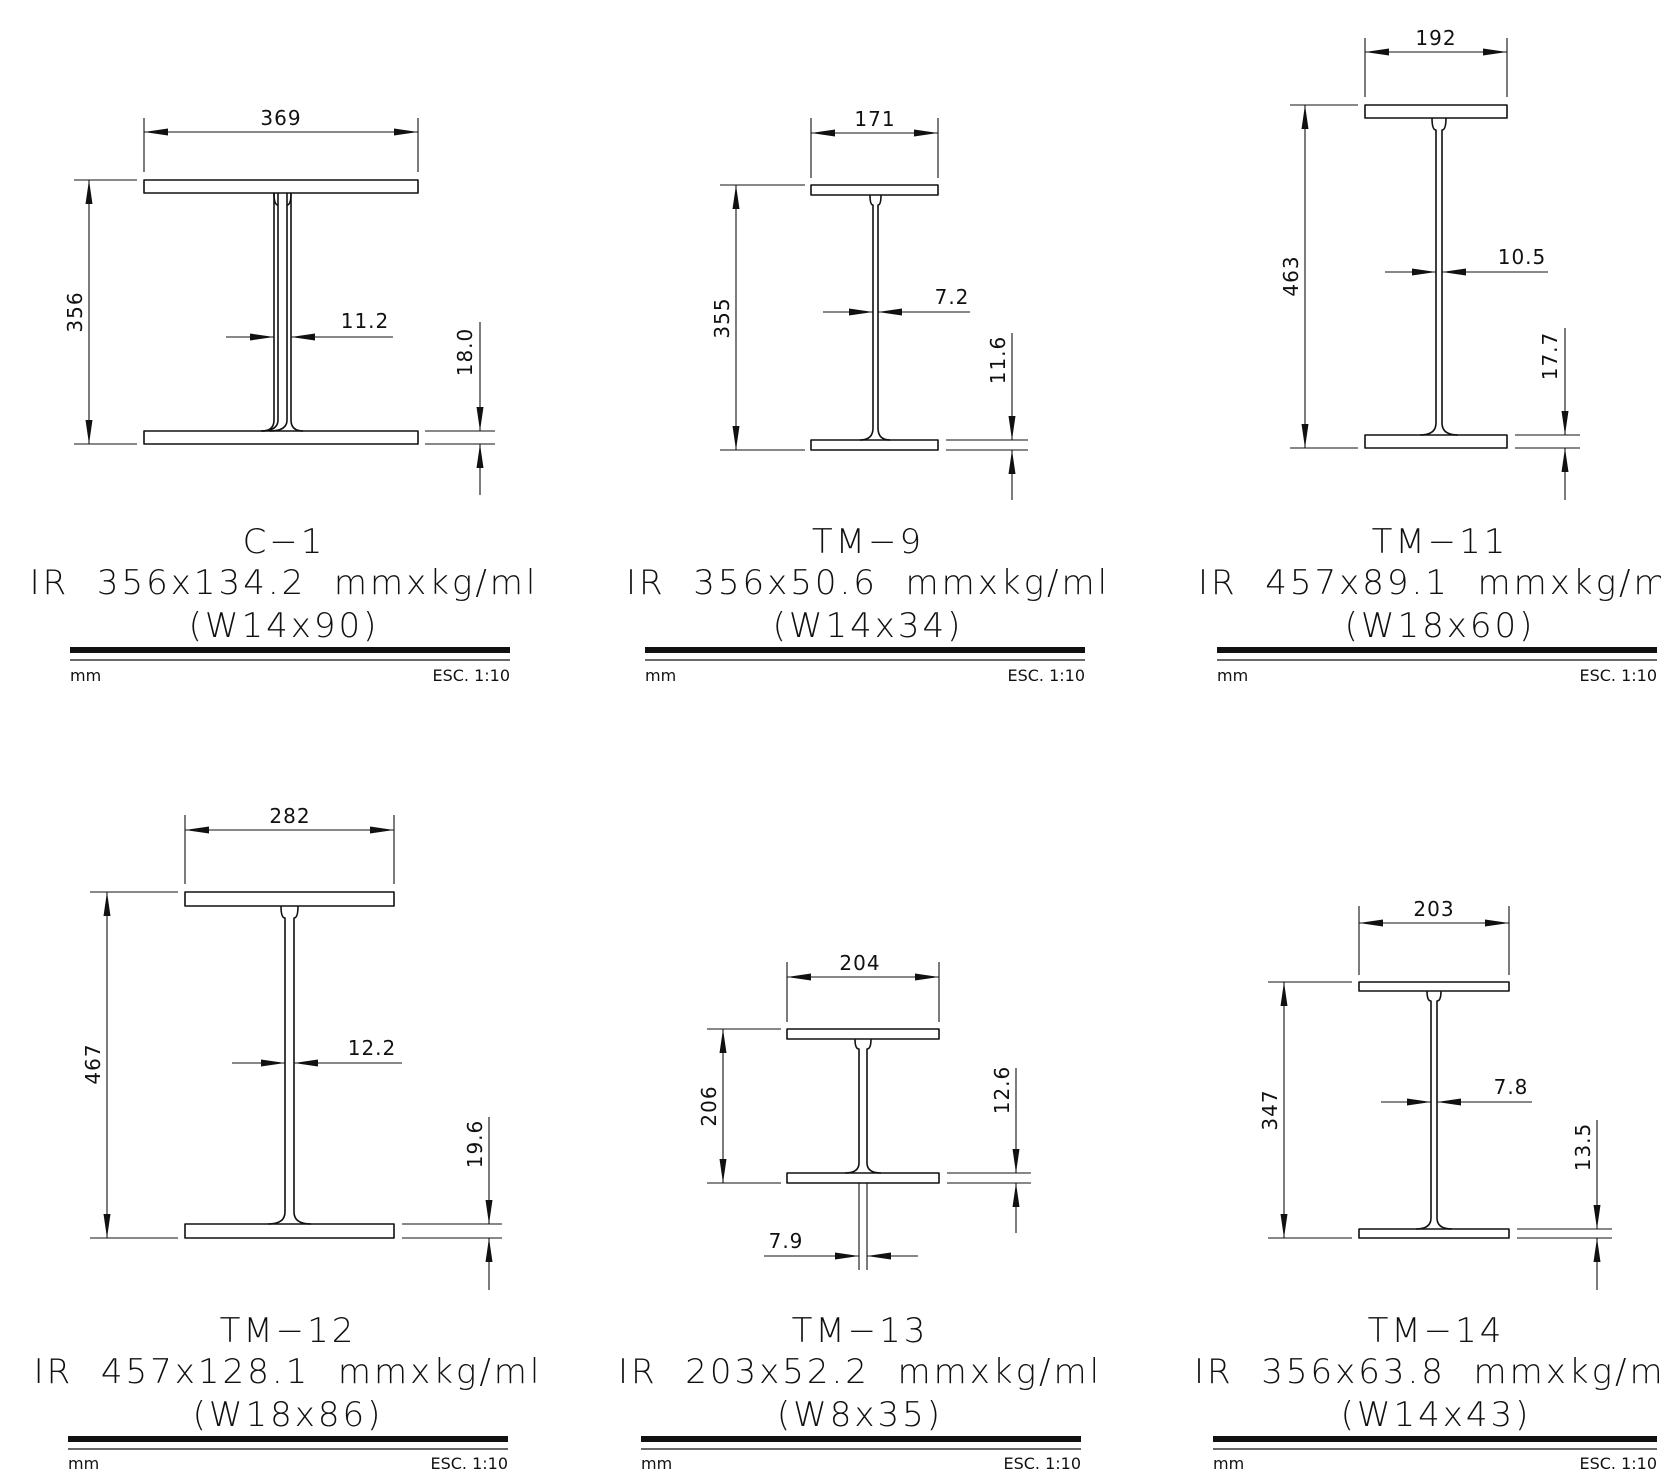 This screenshot has height=1475, width=1661. I want to click on section-designation: IR 356x50.6 mmxkg/ml, so click(868, 583).